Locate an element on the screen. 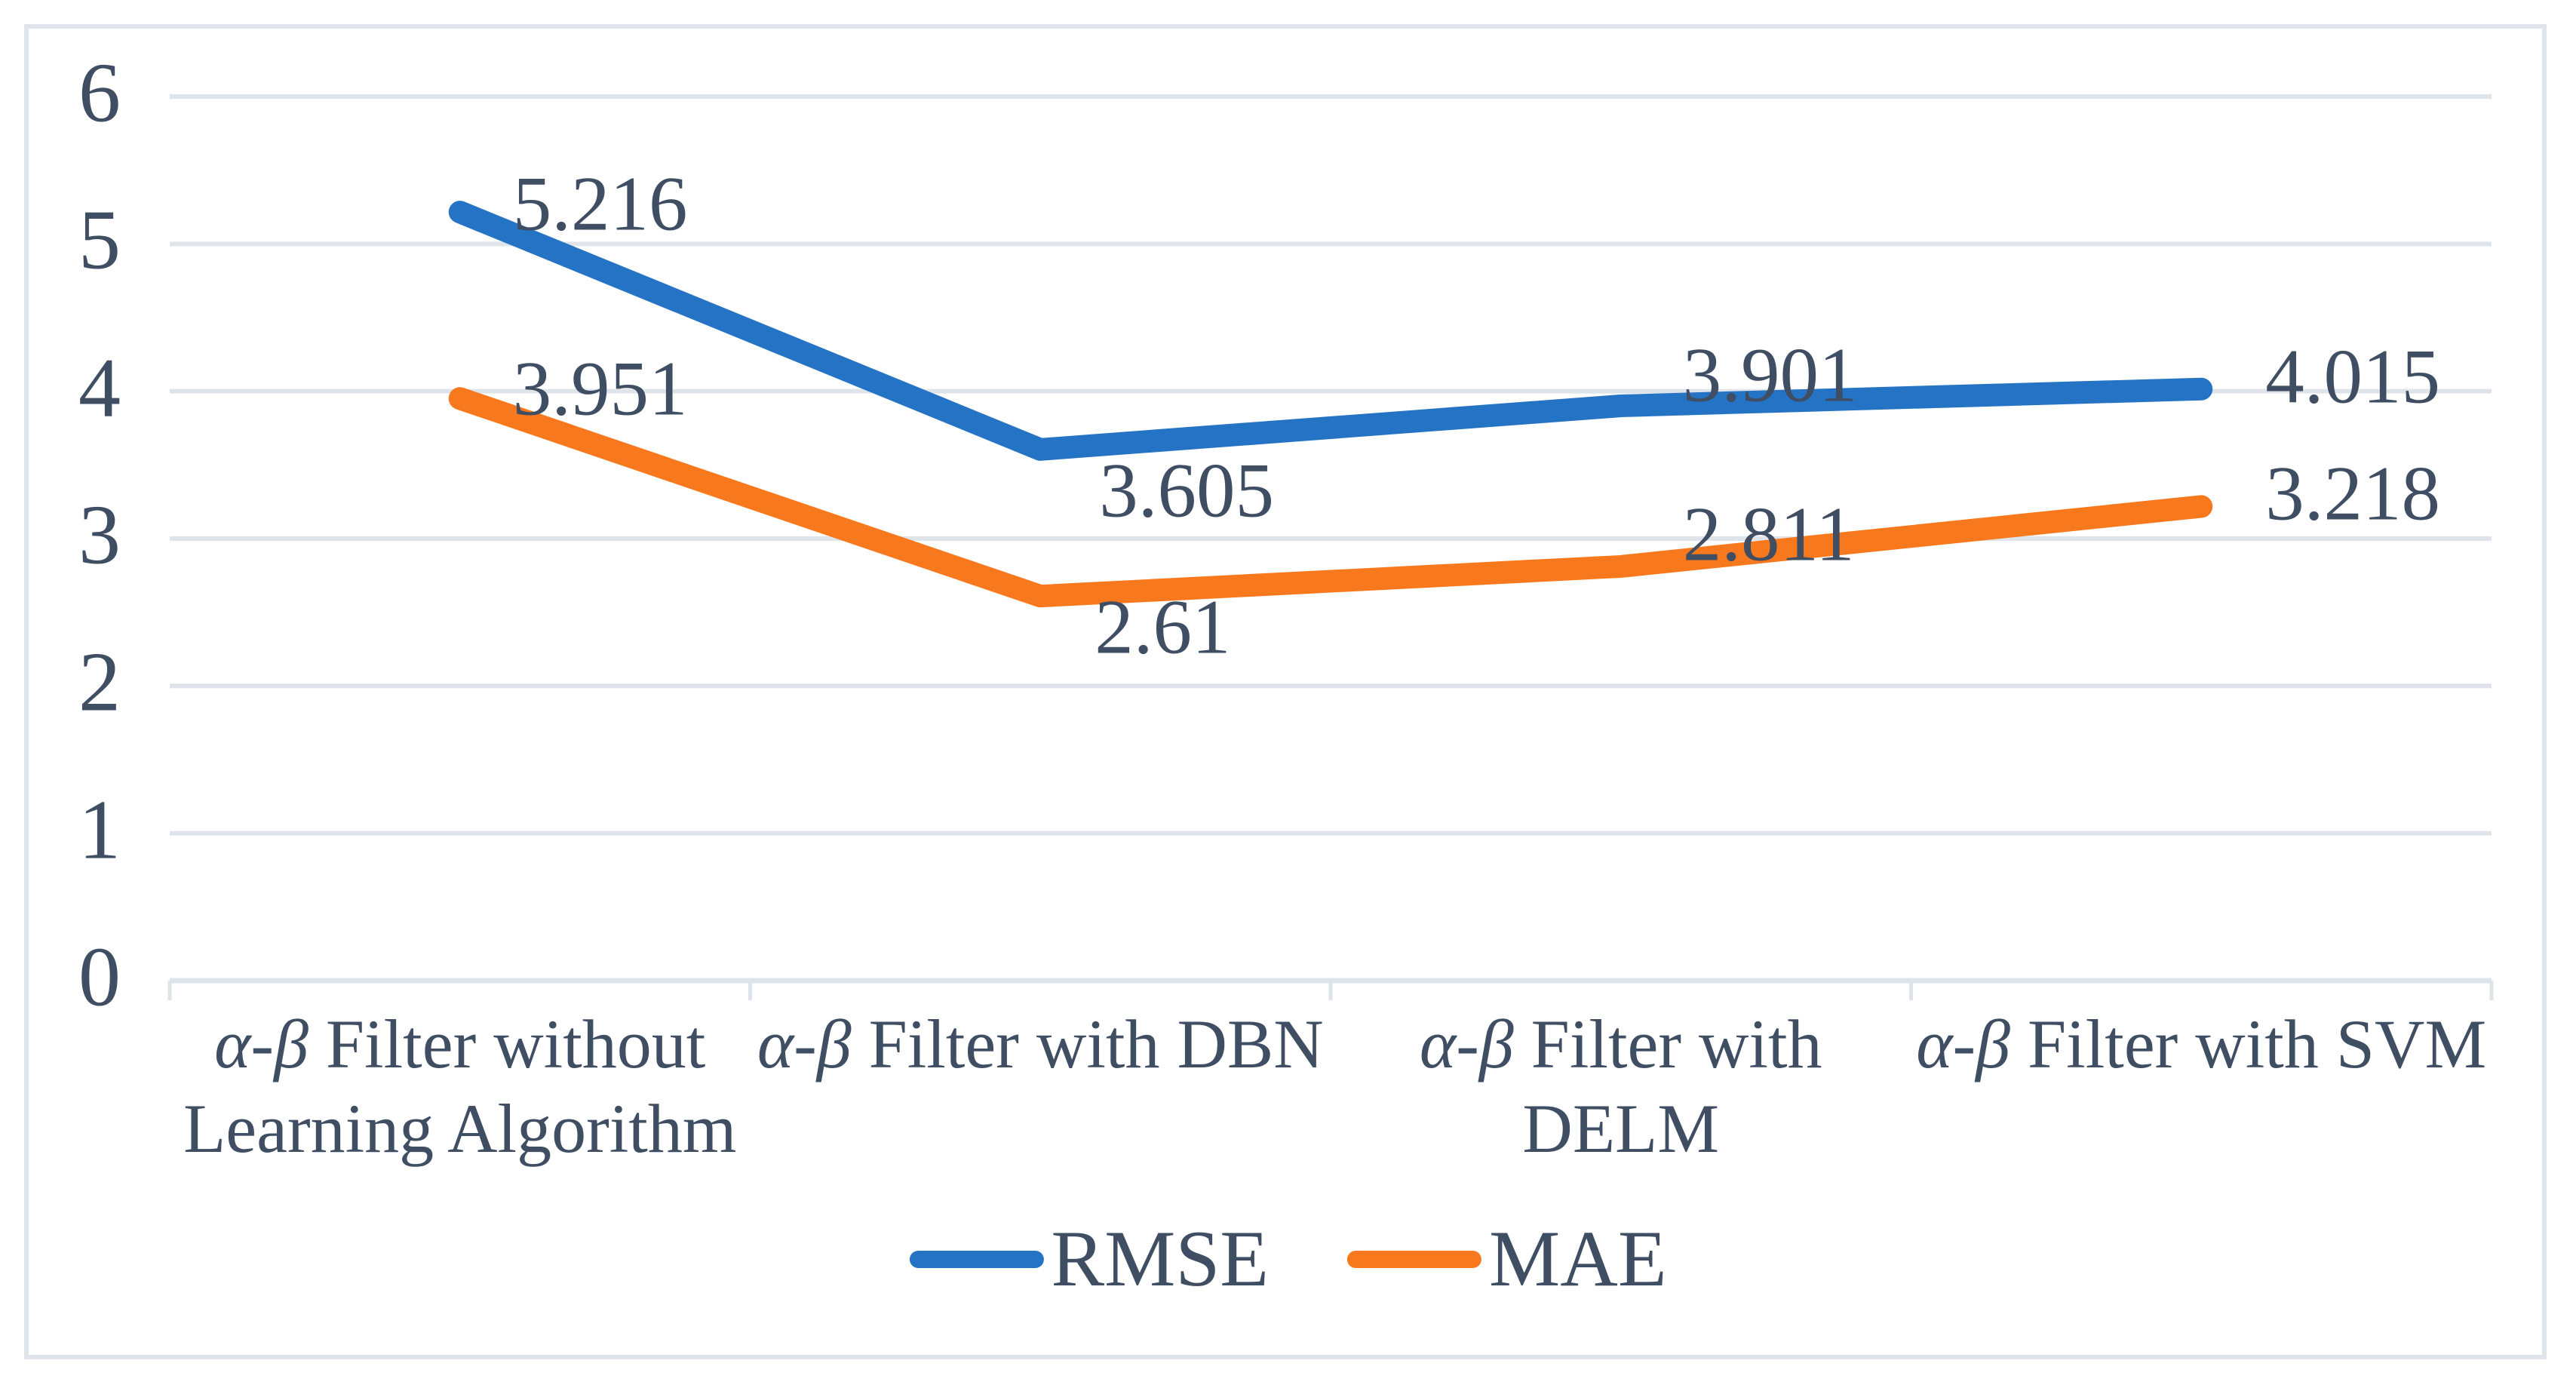 This screenshot has width=2576, height=1388. y-tick-label-5: 5 is located at coordinates (99, 240).